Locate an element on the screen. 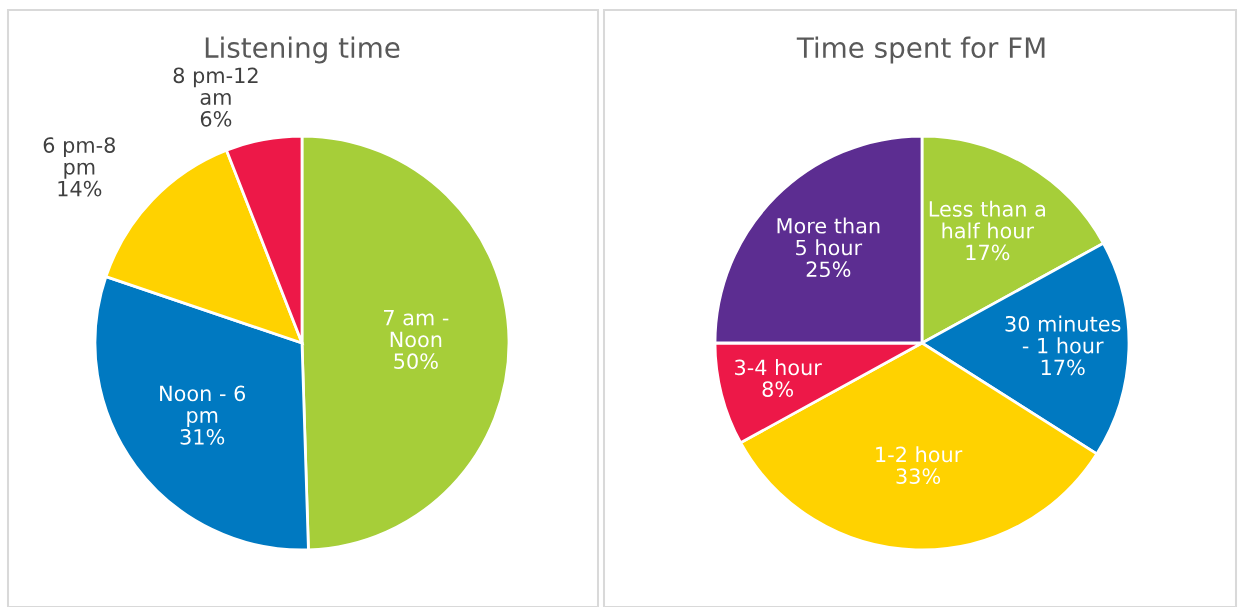  data-label: 25% is located at coordinates (828, 269).